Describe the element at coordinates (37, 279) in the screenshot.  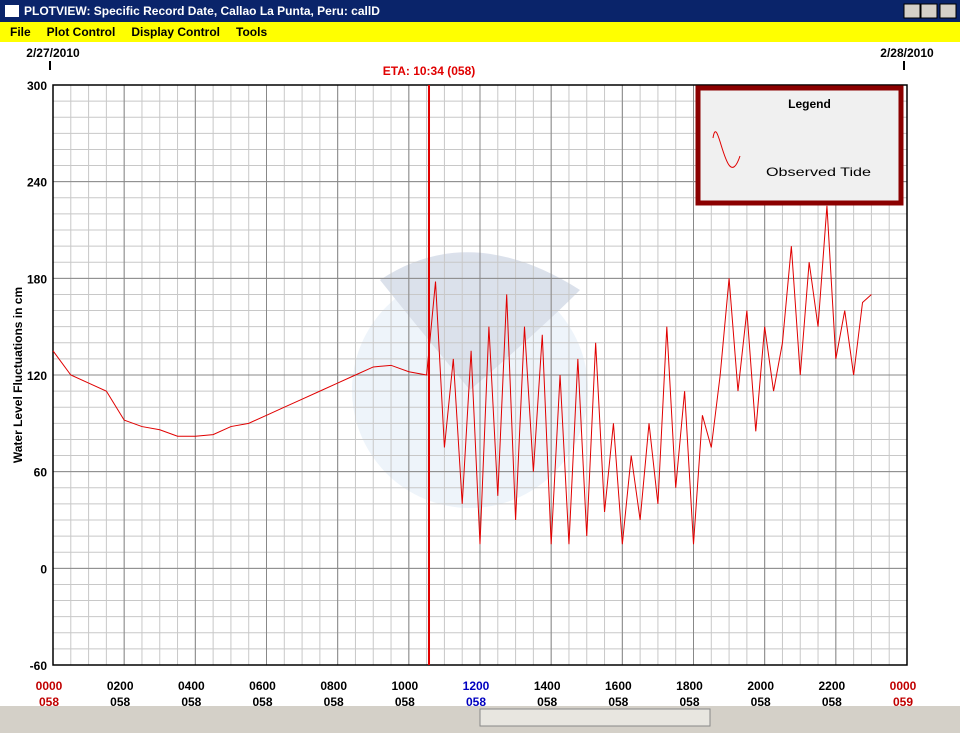
I see `y-tick-label: 180` at that location.